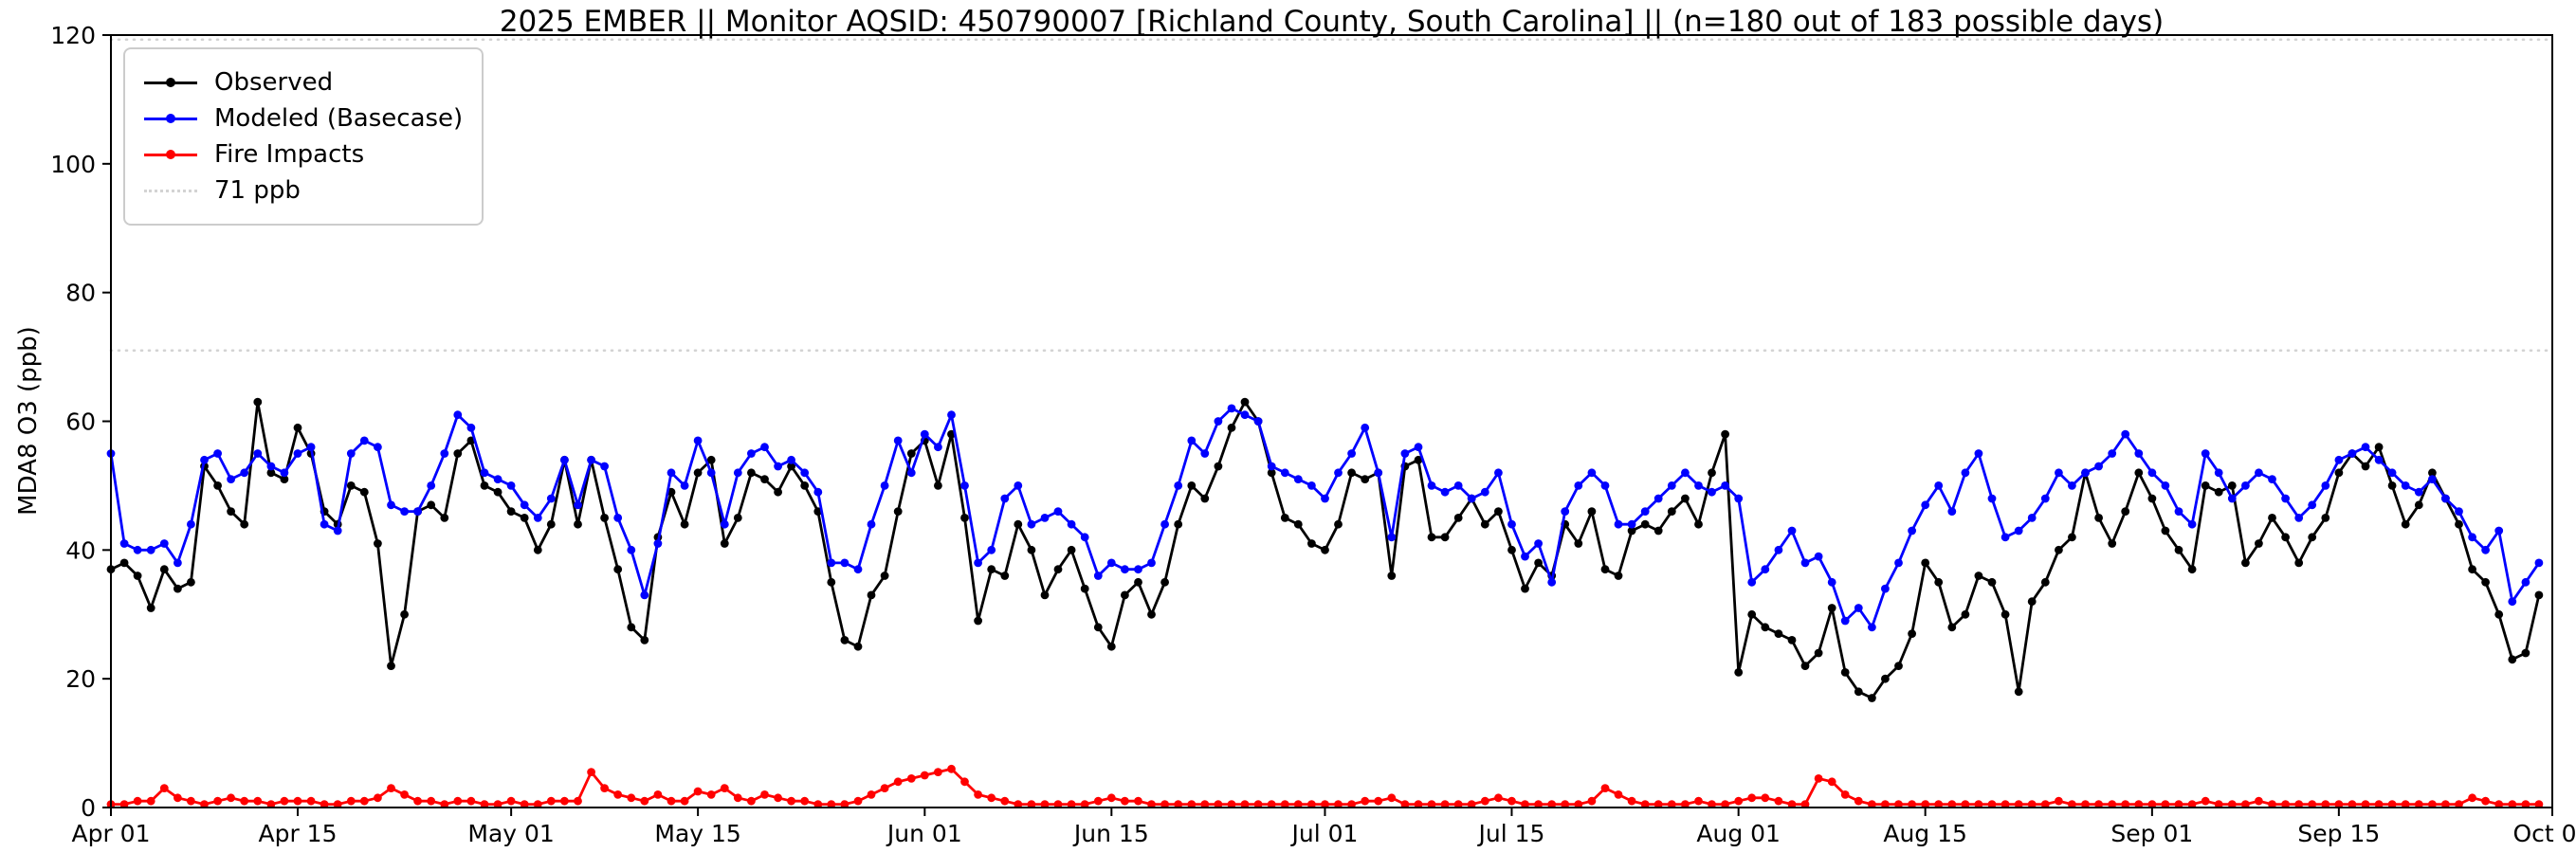 Image resolution: width=2576 pixels, height=853 pixels. What do you see at coordinates (170, 82) in the screenshot?
I see `observed-line-icon` at bounding box center [170, 82].